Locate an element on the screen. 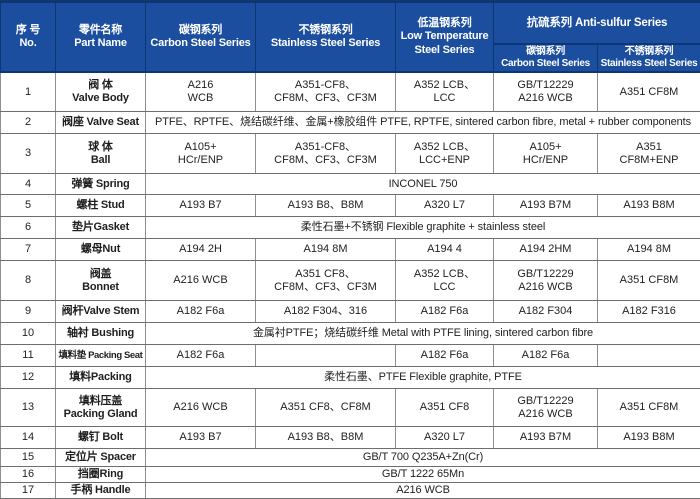  part-name: 阀杆Valve Stem is located at coordinates (101, 312).